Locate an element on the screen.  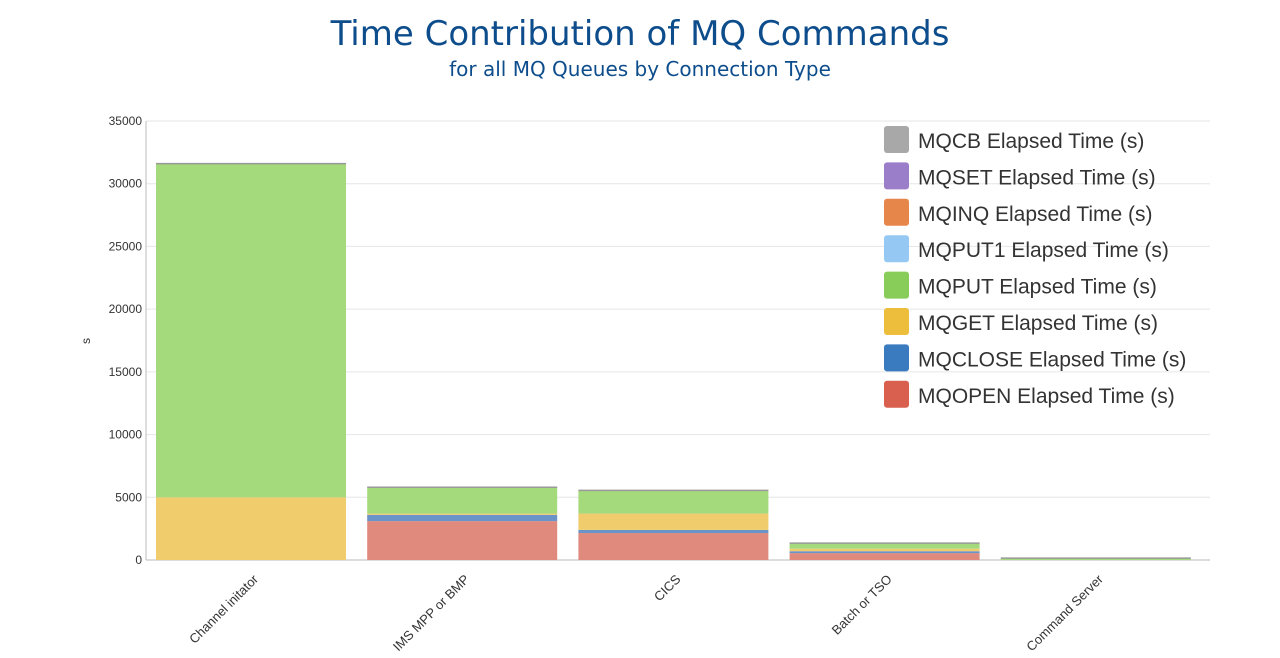
y-tick-label: 25000 is located at coordinates (126, 246).